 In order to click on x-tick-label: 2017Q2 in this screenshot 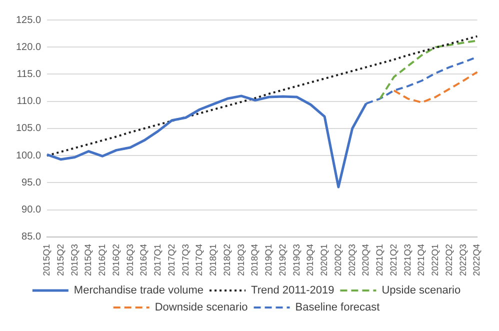, I will do `click(171, 260)`.